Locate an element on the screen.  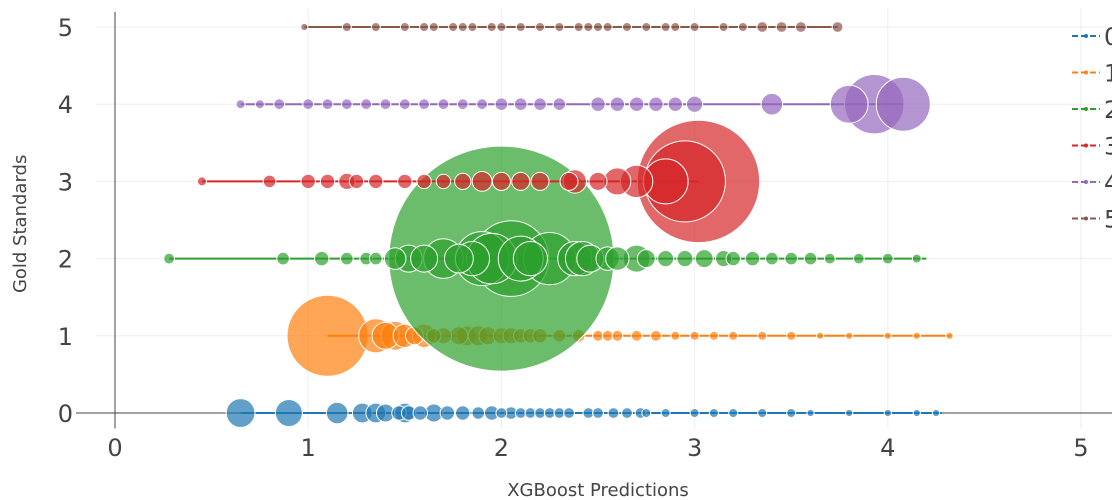
legend-item-0: 0 is located at coordinates (1092, 37).